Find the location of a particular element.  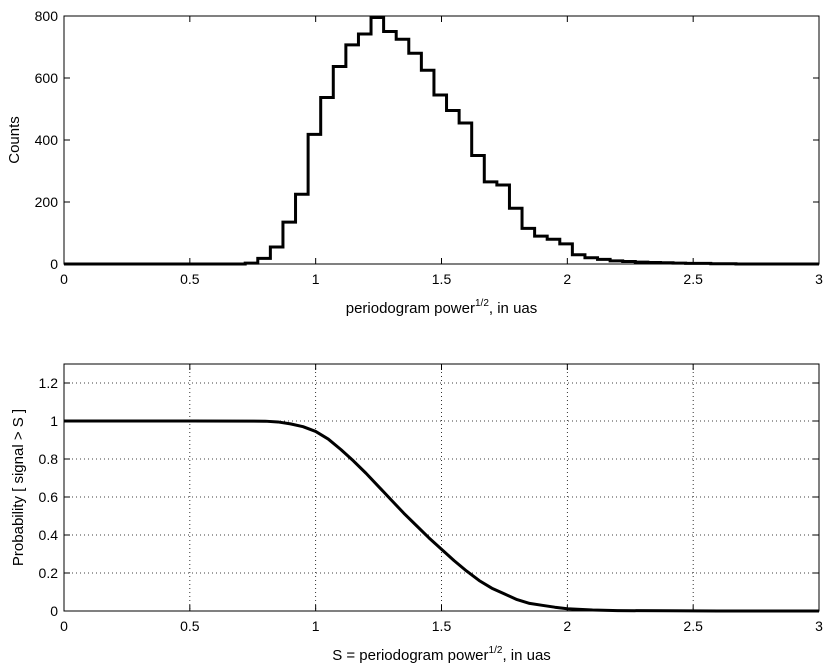

y-axis-label: Probability [ signal > S ] is located at coordinates (18, 487).